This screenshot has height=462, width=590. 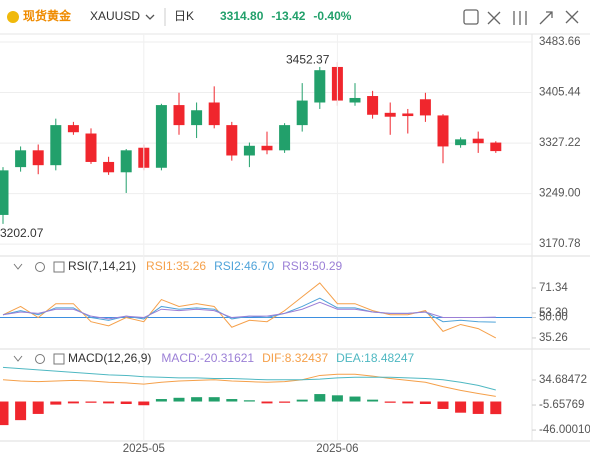 I want to click on indicator-legend: DEA:18.48247, so click(x=375, y=358).